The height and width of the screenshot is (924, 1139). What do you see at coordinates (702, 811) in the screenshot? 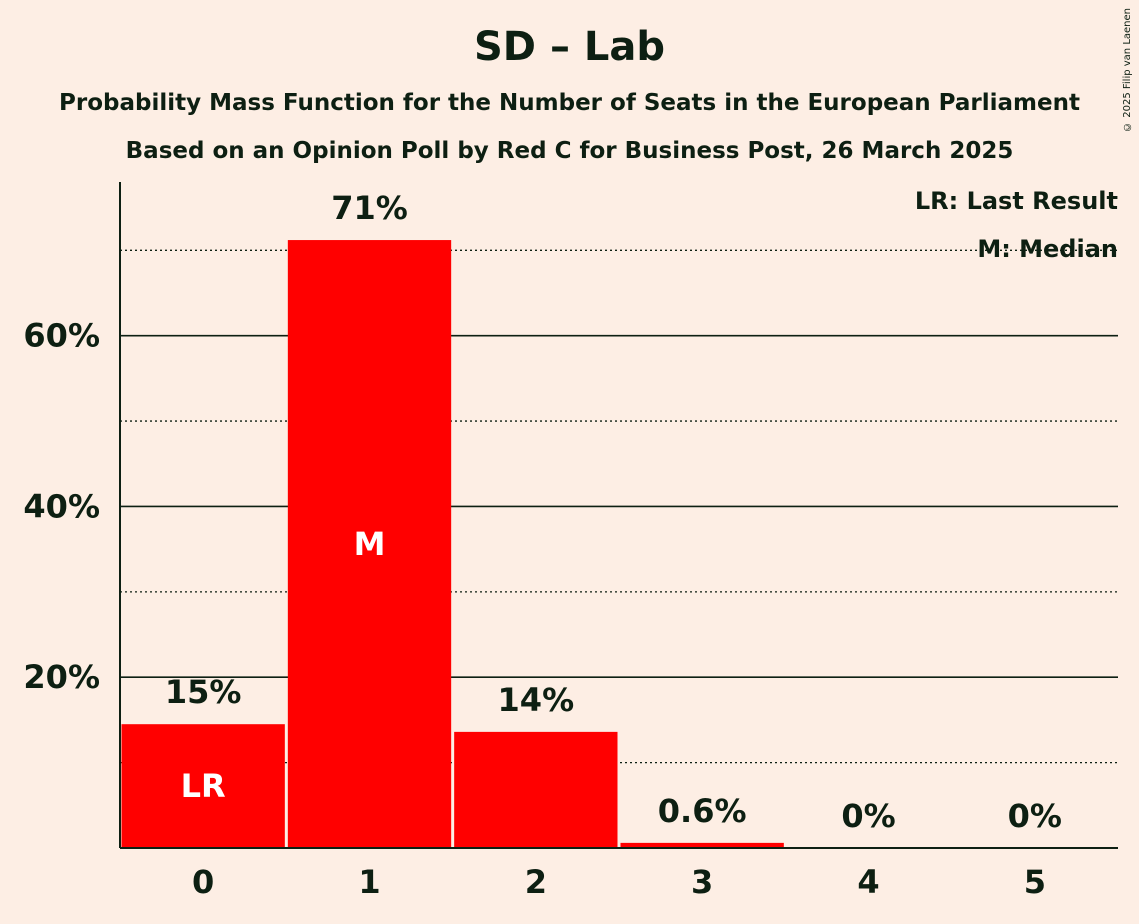
I see `bar-value-label: 0.6%` at bounding box center [702, 811].